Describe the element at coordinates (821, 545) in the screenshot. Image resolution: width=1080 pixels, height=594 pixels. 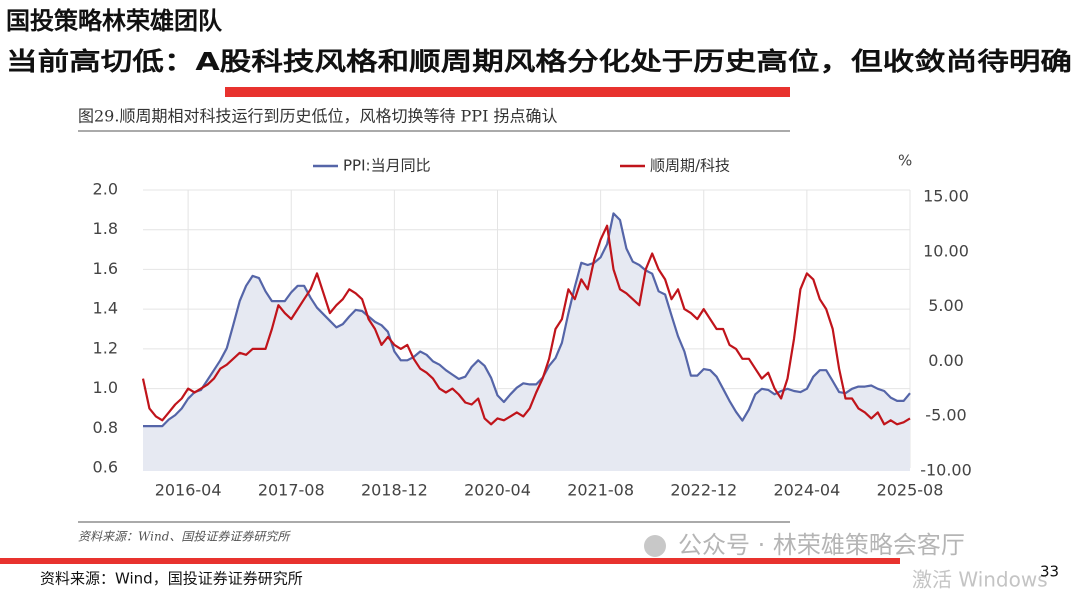
I see `watermark: 公众号 · 林荣雄策略会客厅` at that location.